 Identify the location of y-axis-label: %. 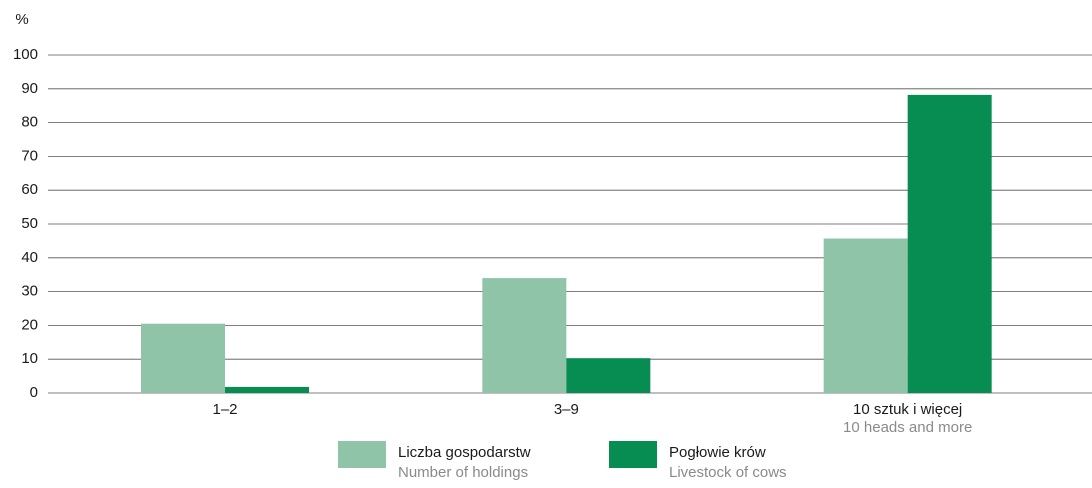
(21, 19).